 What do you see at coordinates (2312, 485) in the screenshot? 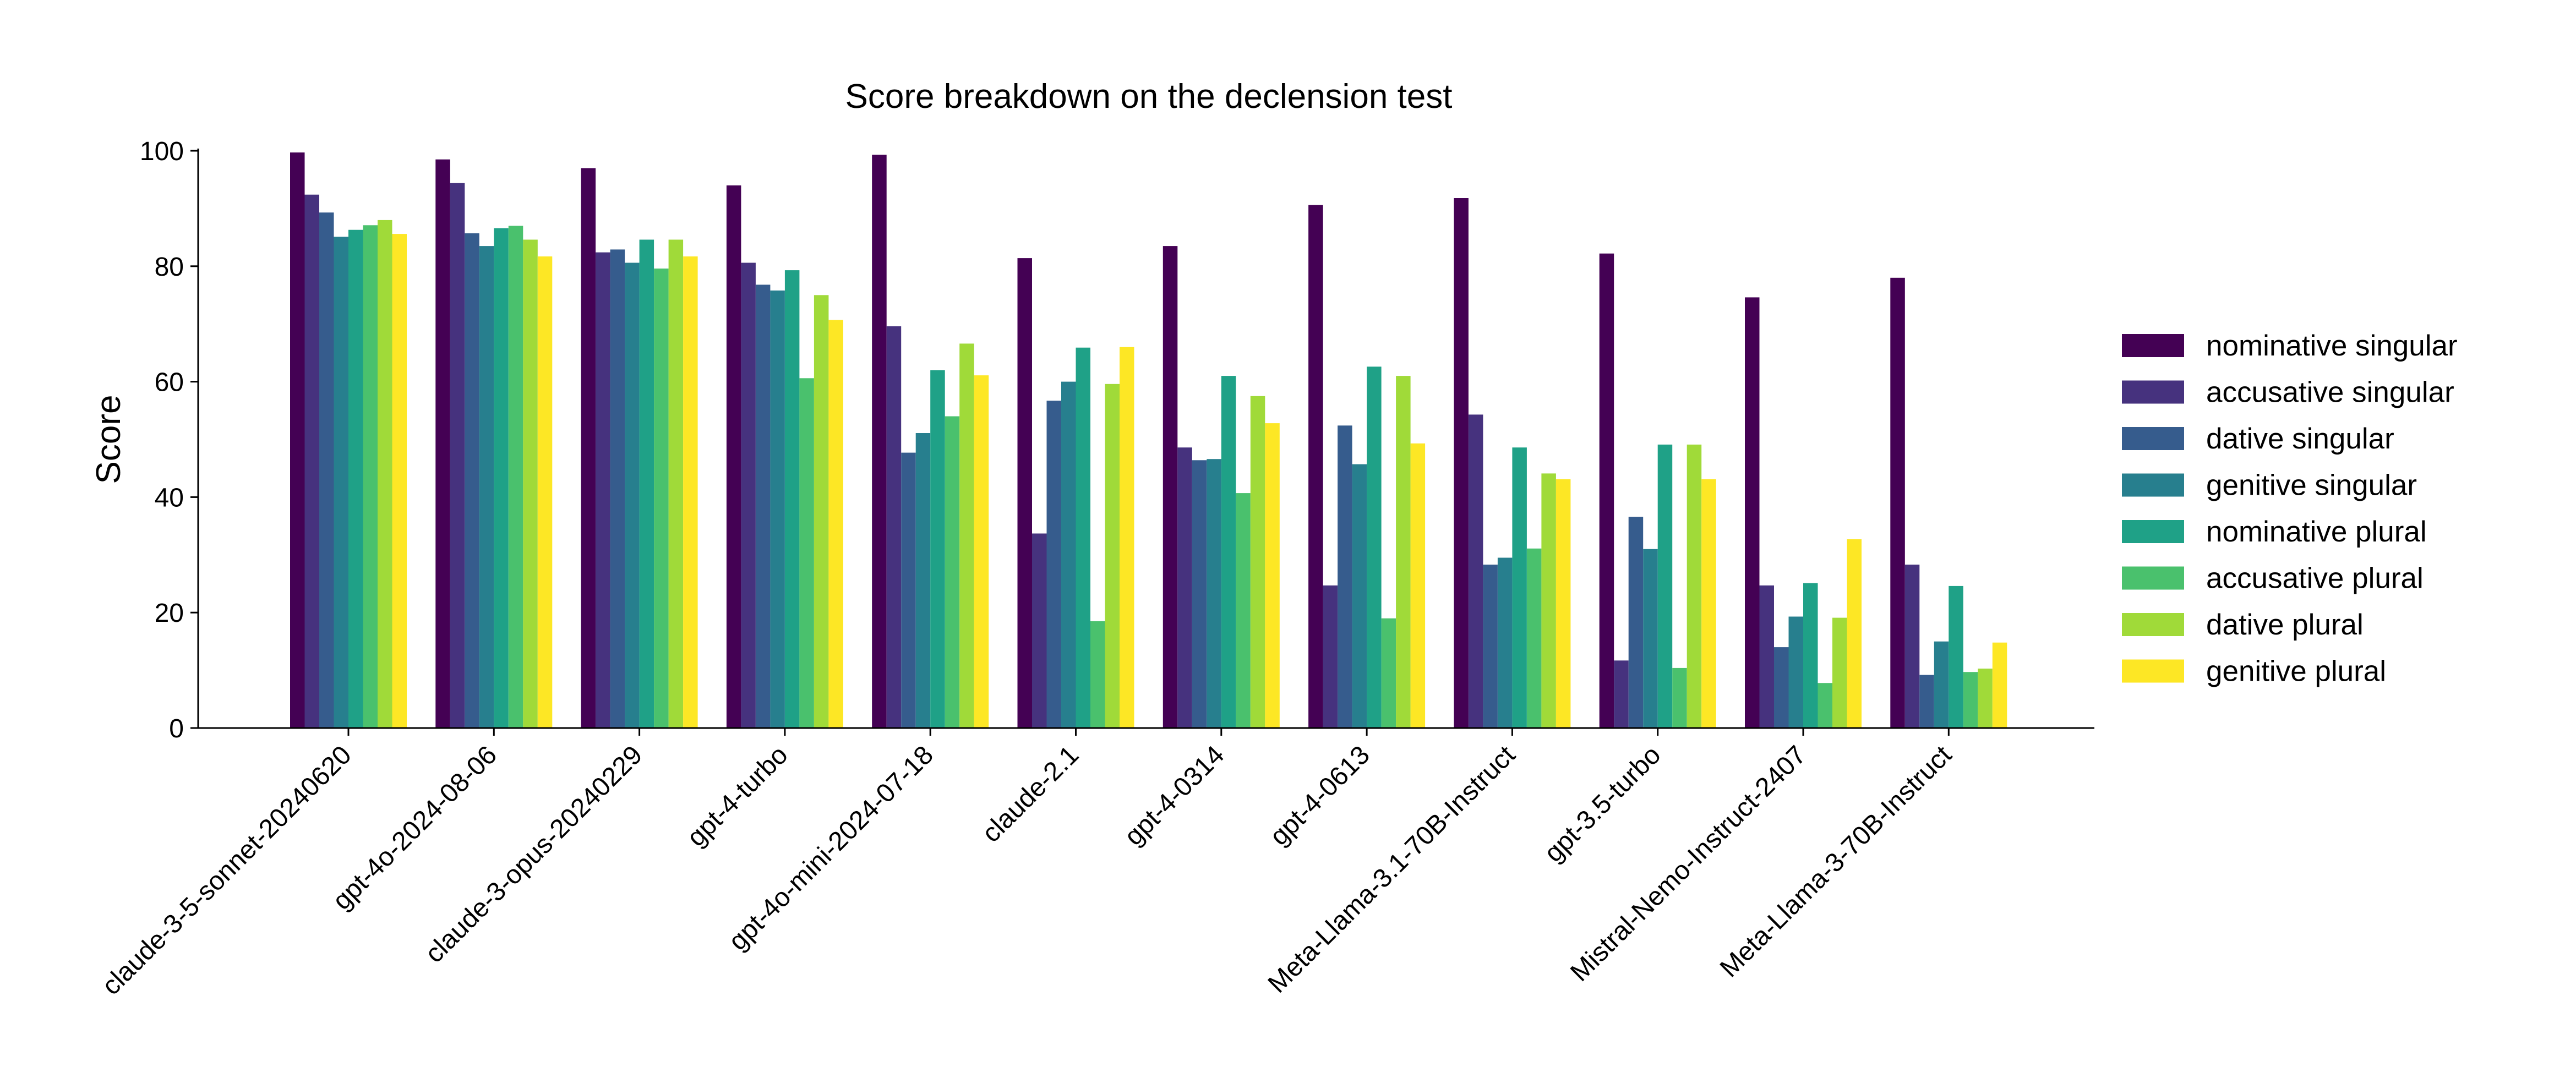
I see `legend-label: genitive singular` at bounding box center [2312, 485].